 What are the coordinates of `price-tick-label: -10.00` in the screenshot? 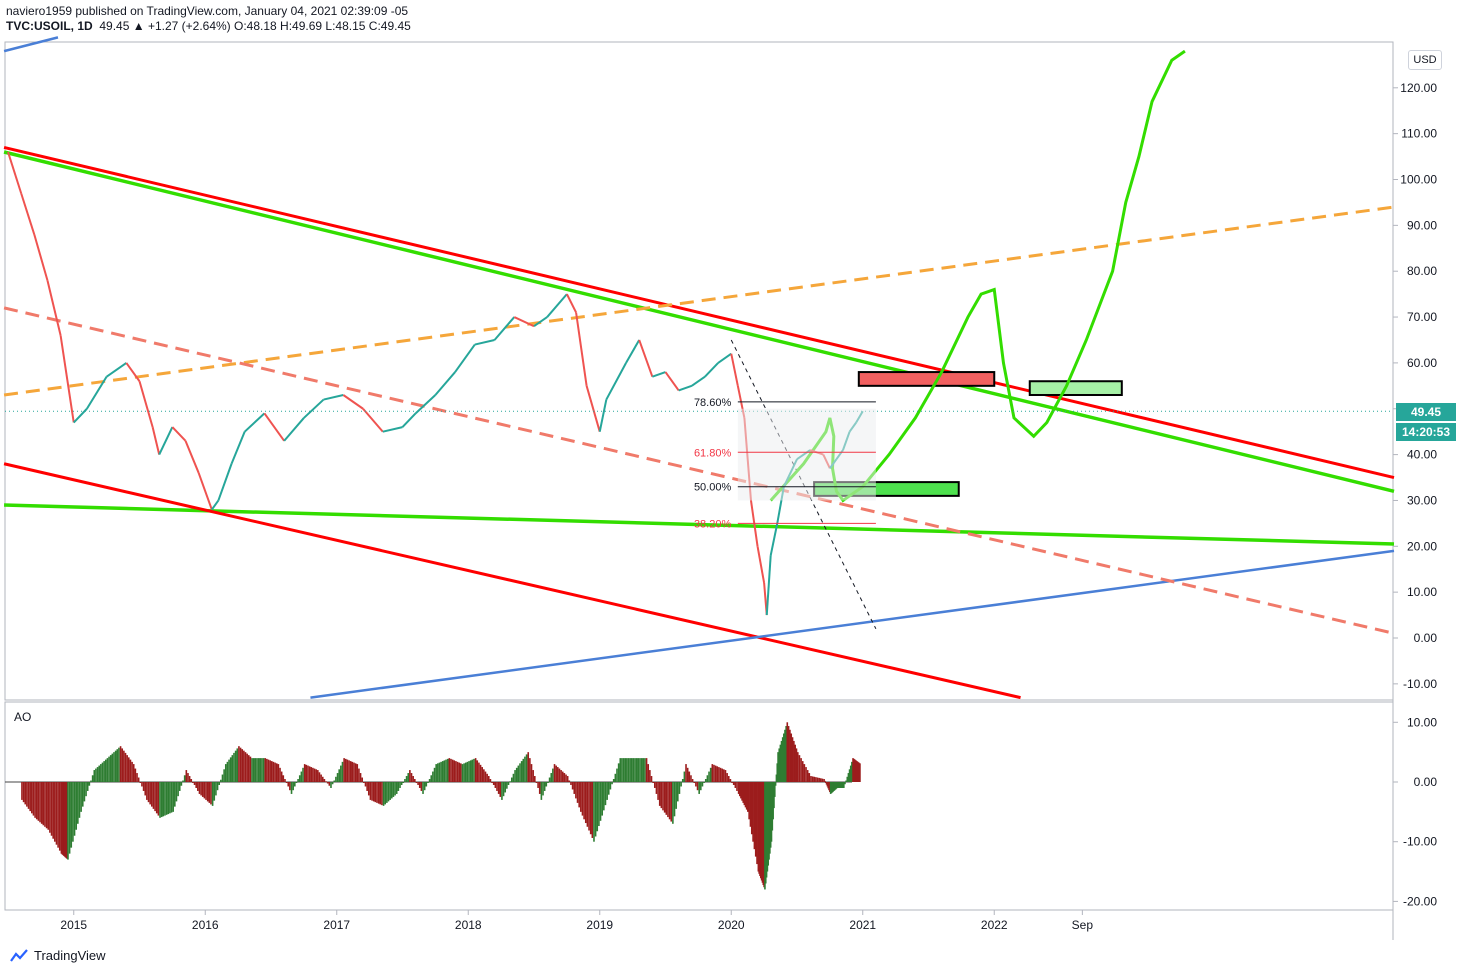 It's located at (1420, 684).